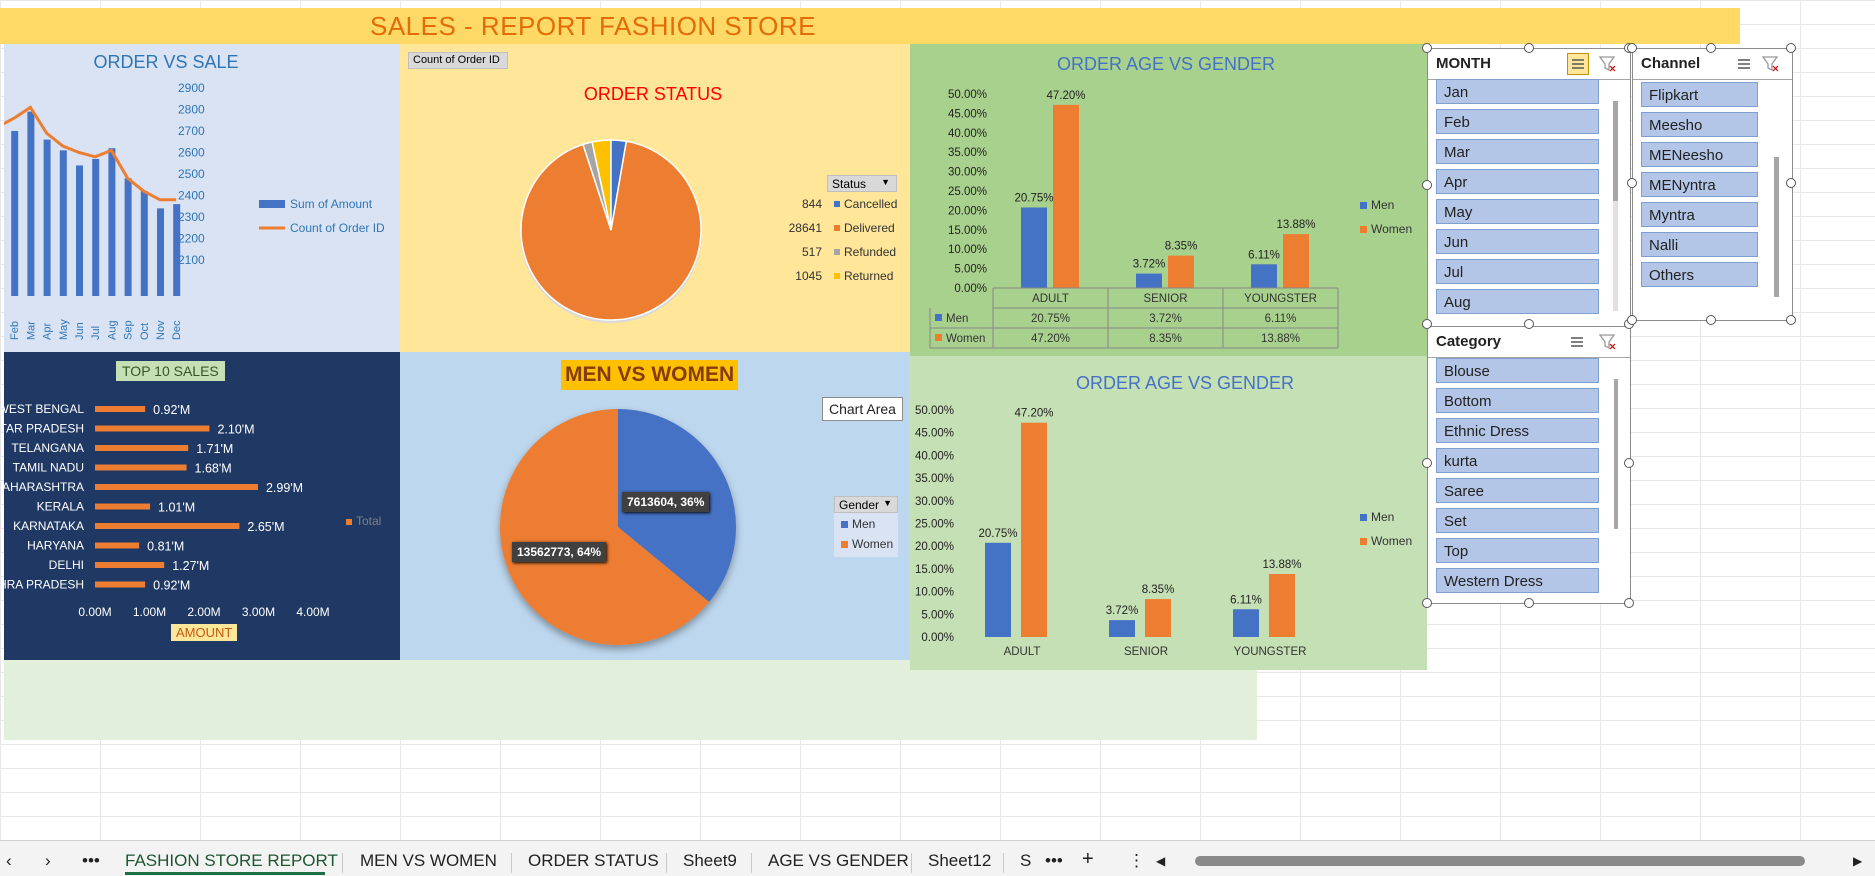  What do you see at coordinates (1517, 400) in the screenshot?
I see `slicer-item-bottom: Bottom` at bounding box center [1517, 400].